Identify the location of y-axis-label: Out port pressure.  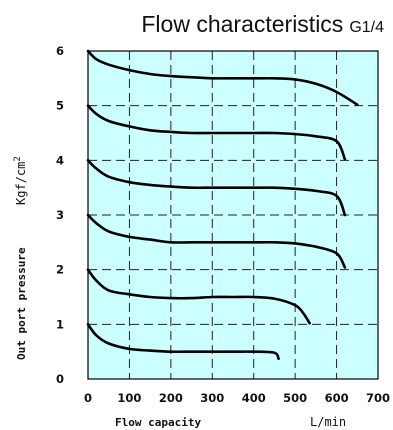
(21, 303).